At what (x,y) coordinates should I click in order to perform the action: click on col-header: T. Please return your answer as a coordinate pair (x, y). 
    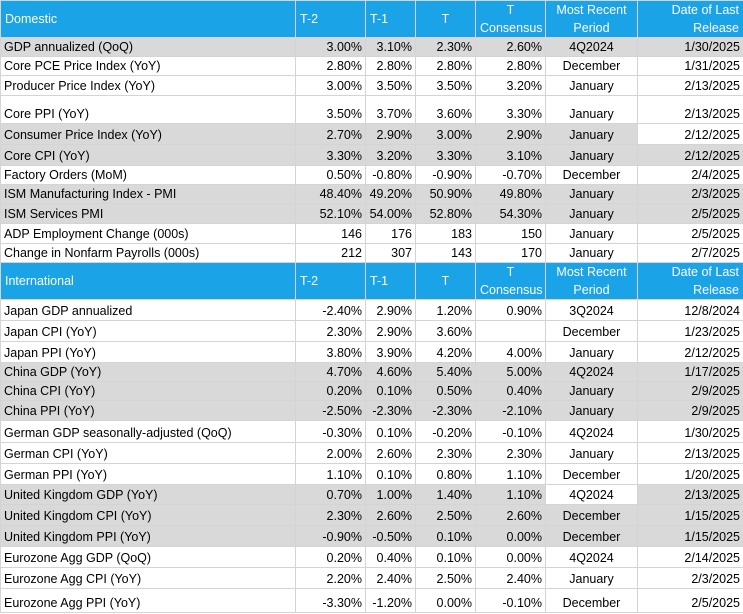
    Looking at the image, I should click on (445, 281).